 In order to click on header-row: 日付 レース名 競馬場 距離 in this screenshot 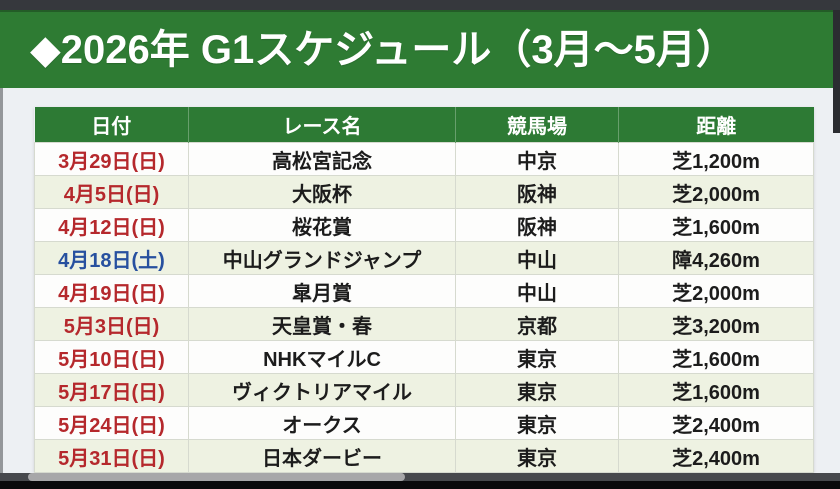, I will do `click(424, 125)`.